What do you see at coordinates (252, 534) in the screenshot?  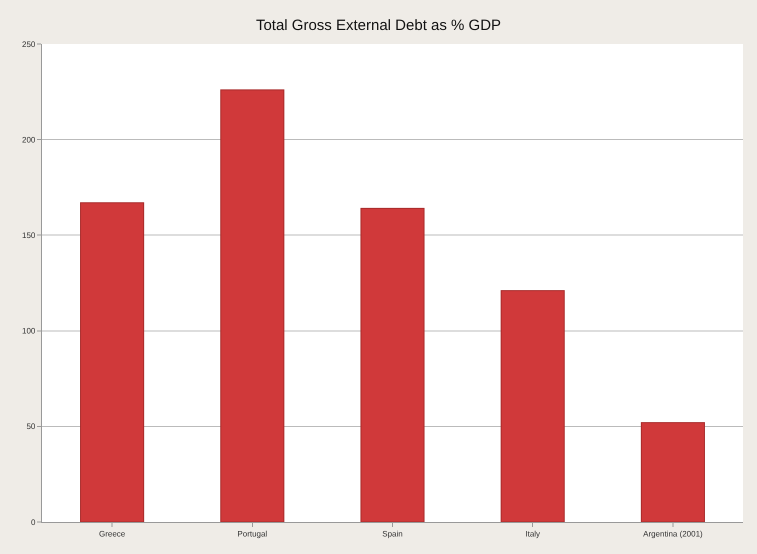 I see `x-tick-label: Portugal` at bounding box center [252, 534].